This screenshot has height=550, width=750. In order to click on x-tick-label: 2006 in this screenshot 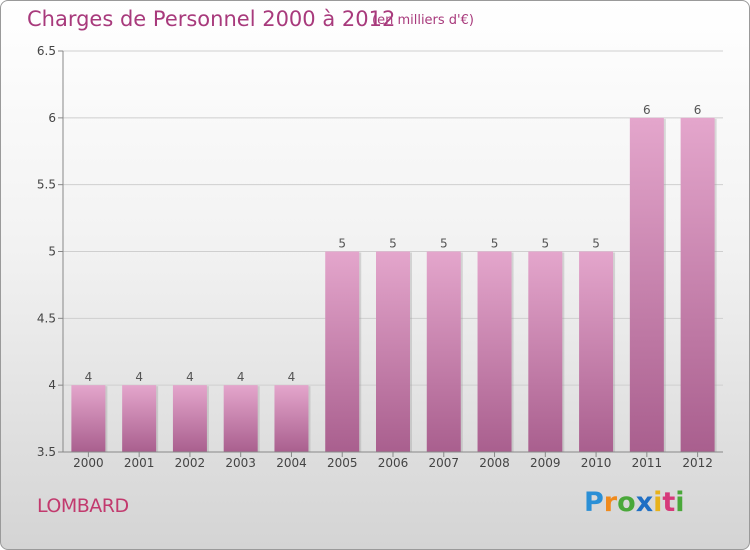, I will do `click(393, 463)`.